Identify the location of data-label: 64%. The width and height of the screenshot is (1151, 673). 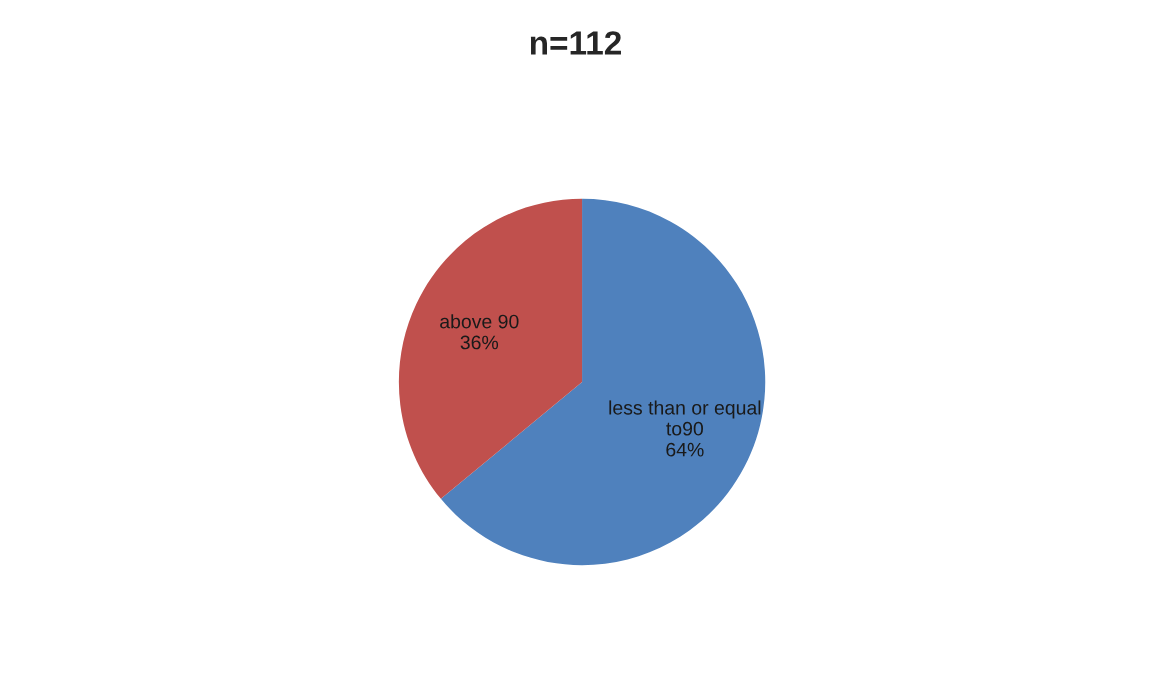
(685, 449).